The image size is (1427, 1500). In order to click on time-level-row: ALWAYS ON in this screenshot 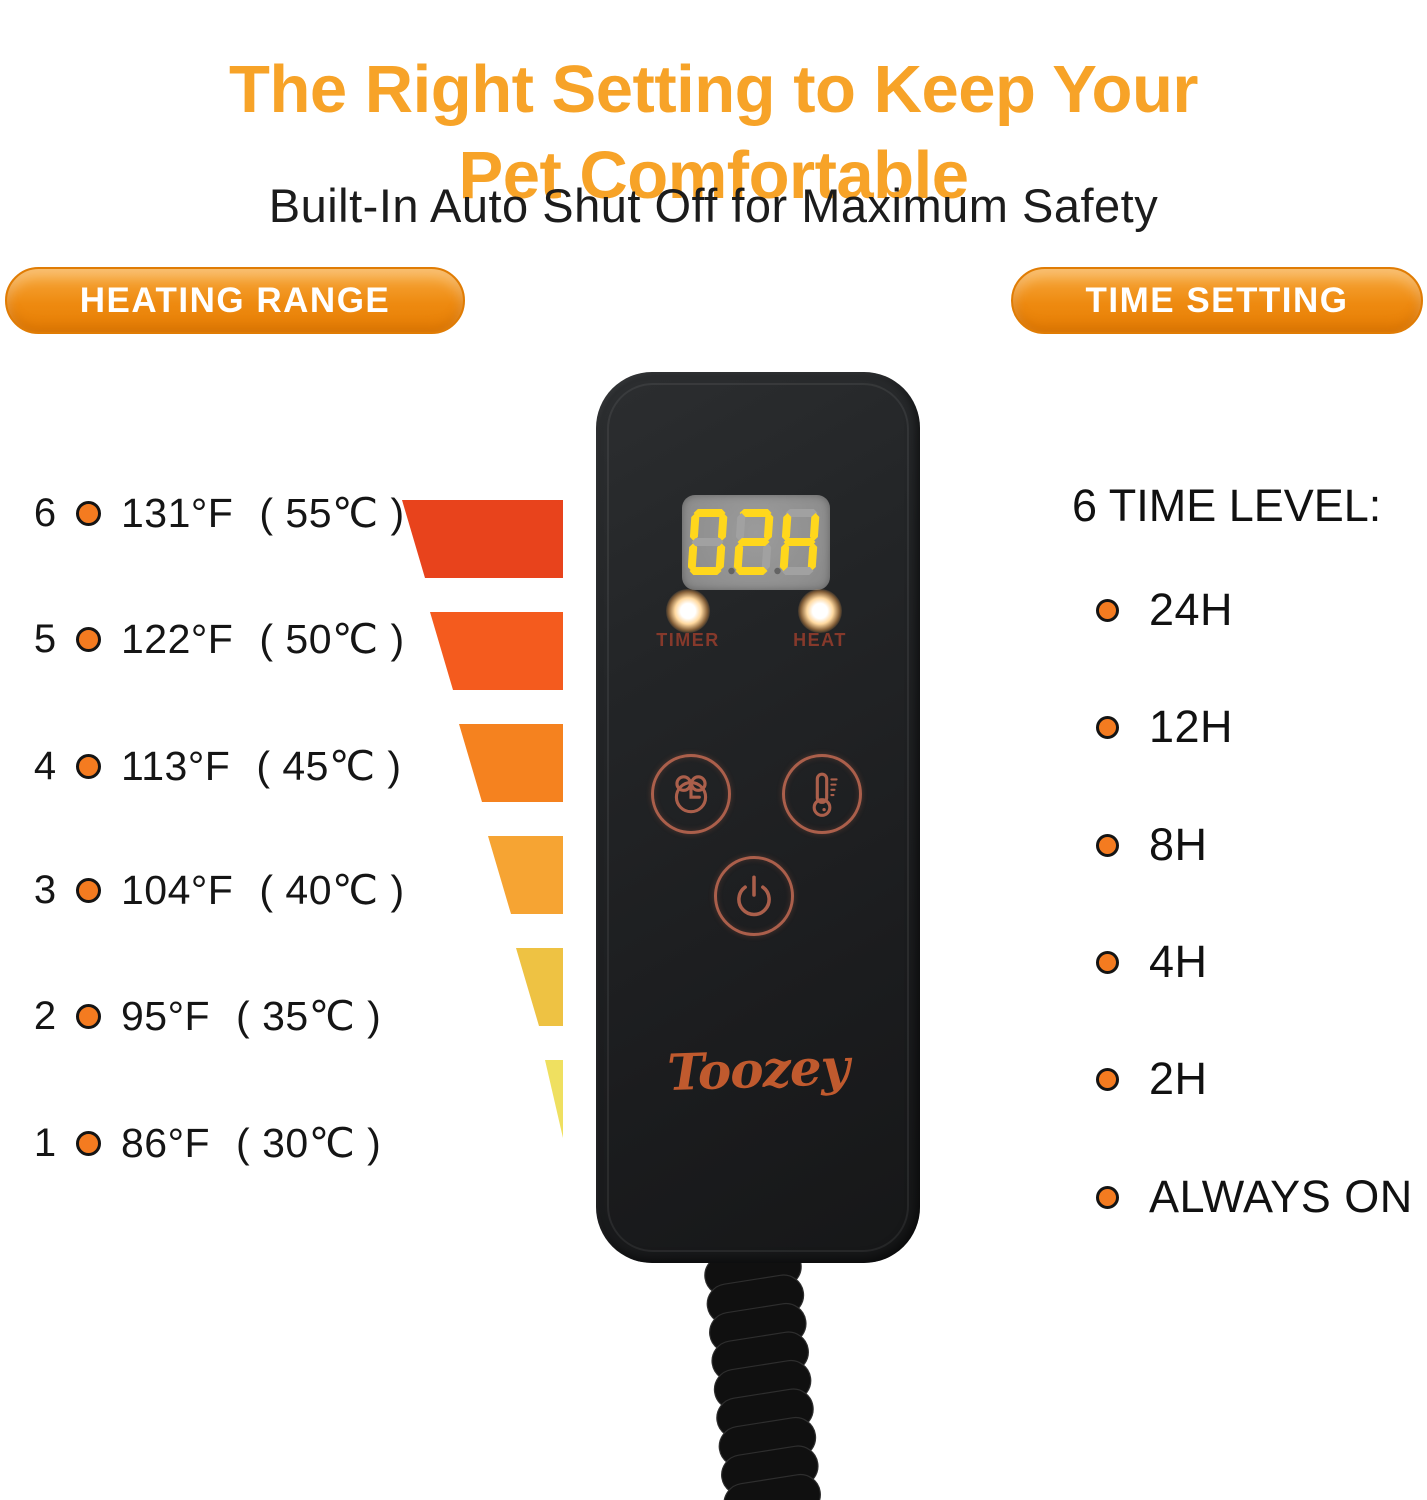, I will do `click(1254, 1197)`.